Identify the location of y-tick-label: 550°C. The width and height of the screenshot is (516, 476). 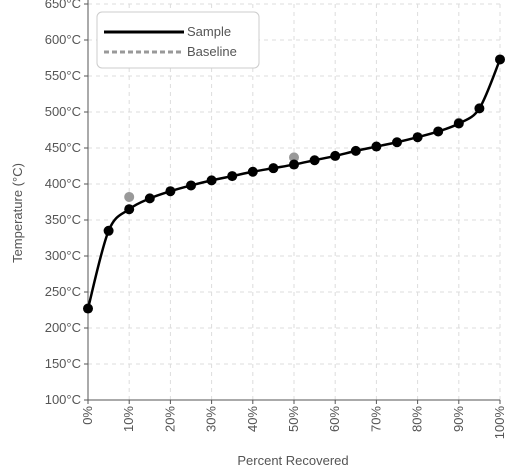
(63, 75).